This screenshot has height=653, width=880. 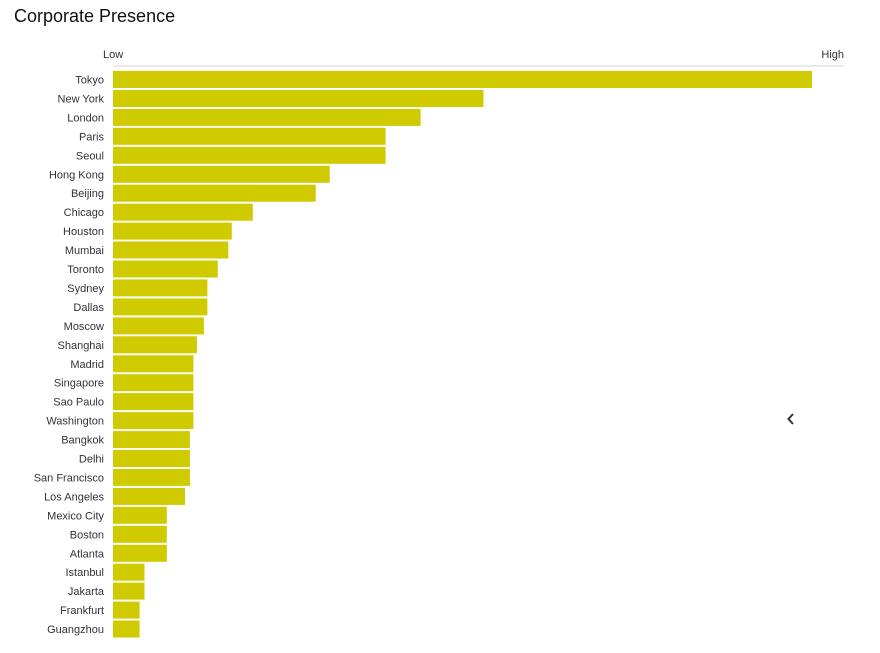 I want to click on bar-mumbai, so click(x=171, y=250).